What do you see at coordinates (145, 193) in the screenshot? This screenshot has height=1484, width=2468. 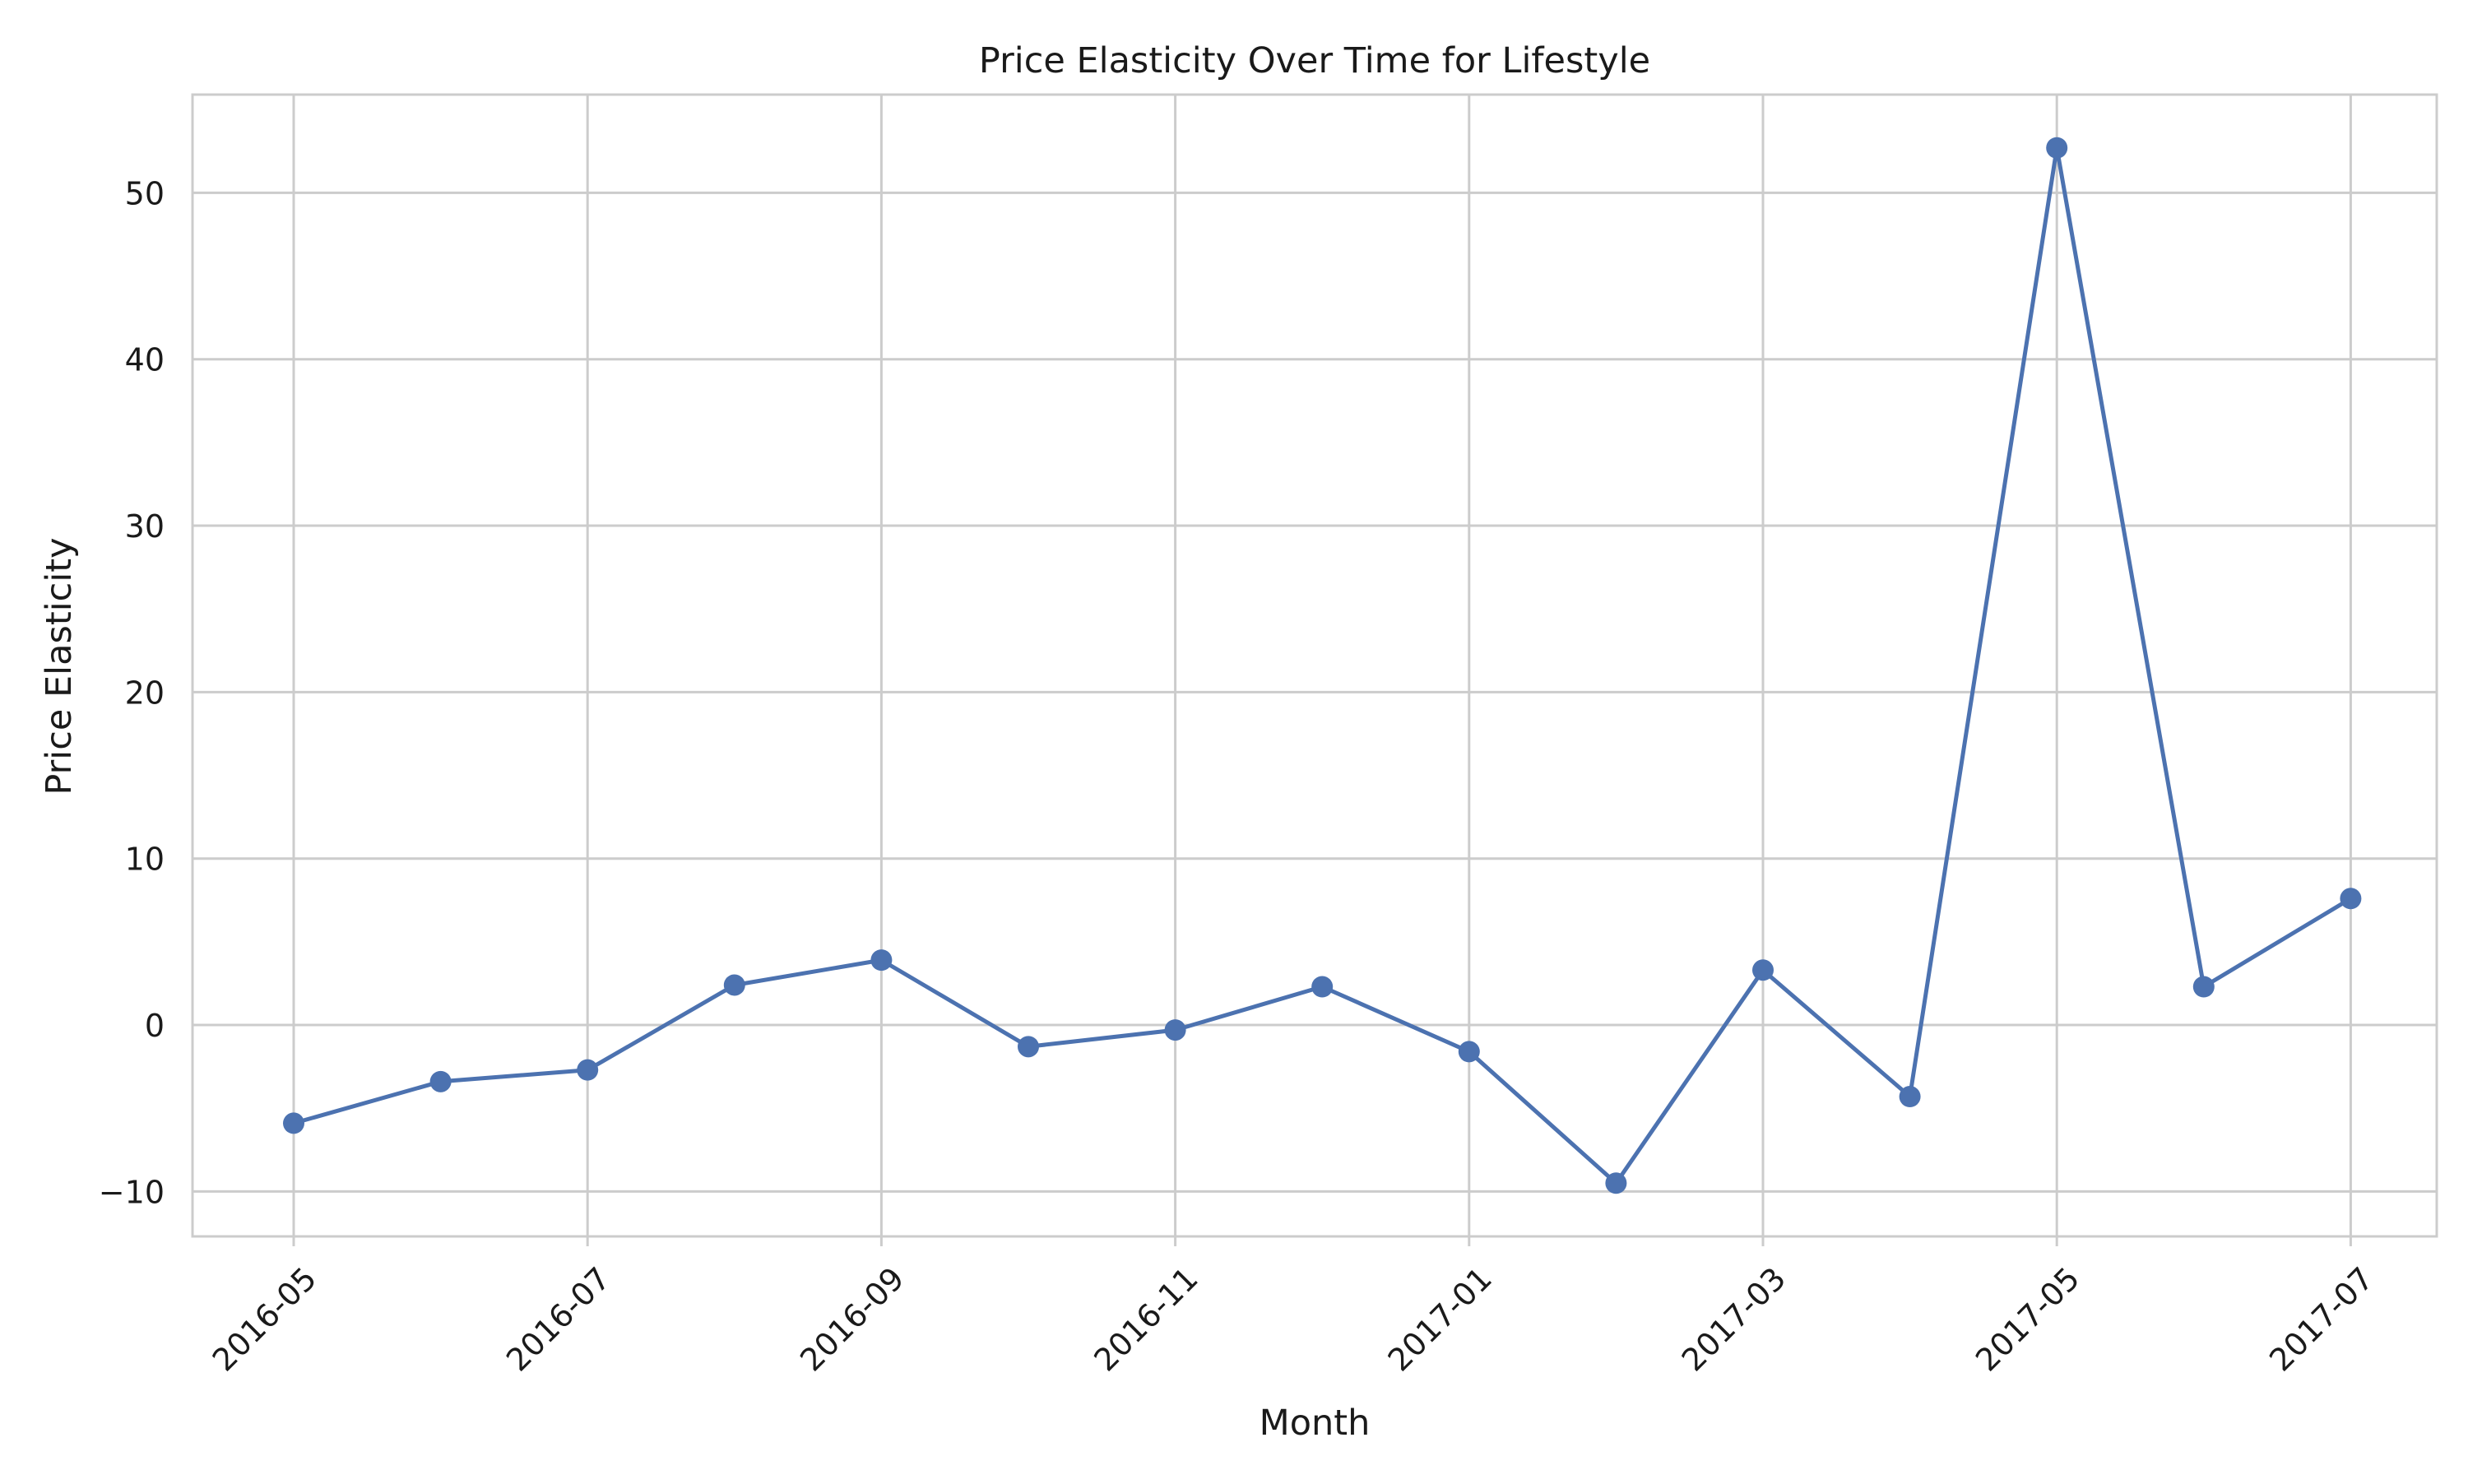 I see `y-tick-label: 50` at bounding box center [145, 193].